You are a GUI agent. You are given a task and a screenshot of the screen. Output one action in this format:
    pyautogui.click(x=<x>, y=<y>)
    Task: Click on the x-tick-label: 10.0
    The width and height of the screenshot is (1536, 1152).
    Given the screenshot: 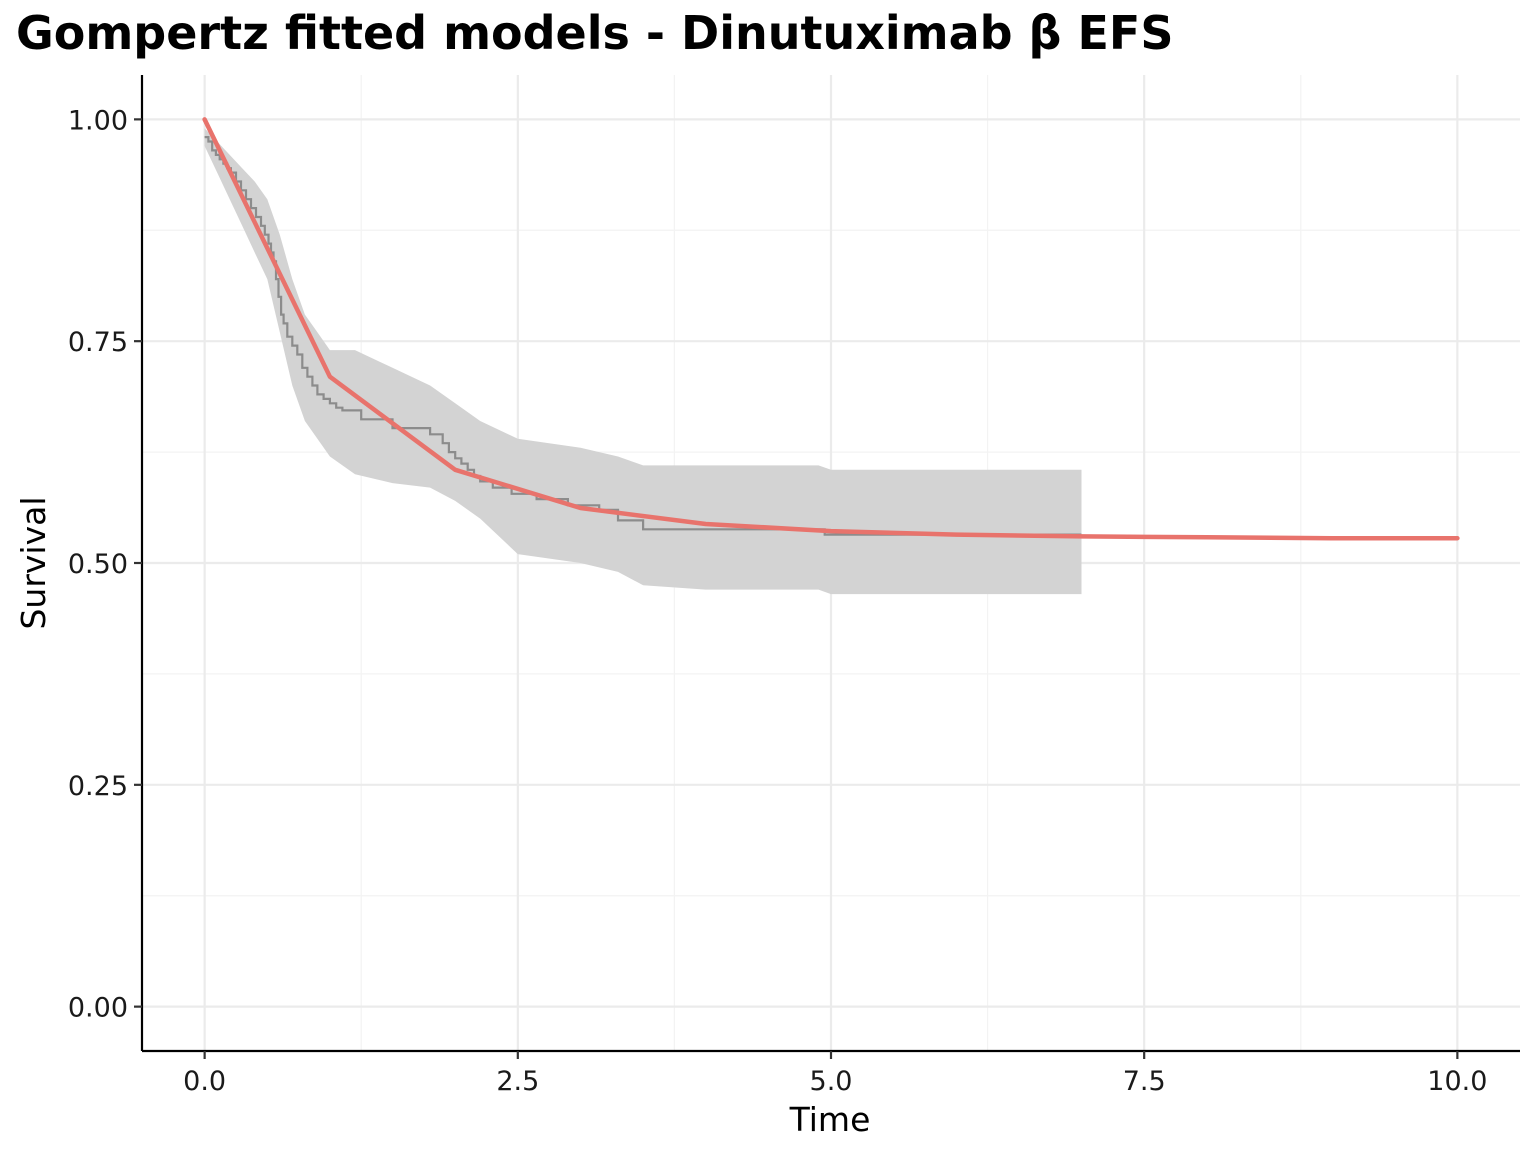 What is the action you would take?
    pyautogui.click(x=1457, y=1081)
    